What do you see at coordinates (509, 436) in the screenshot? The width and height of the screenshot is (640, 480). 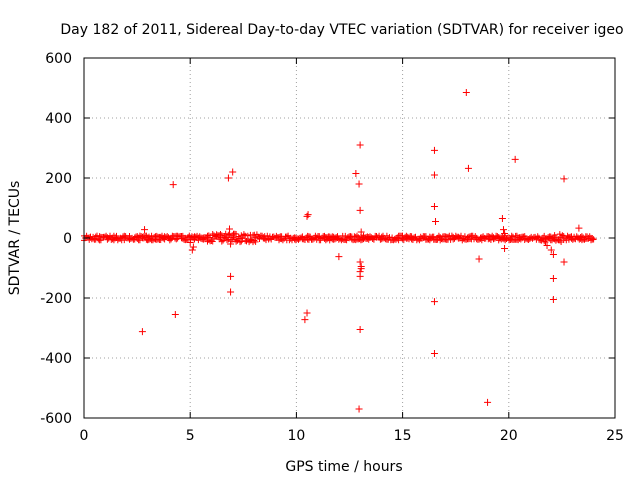 I see `x-tick-label: 20` at bounding box center [509, 436].